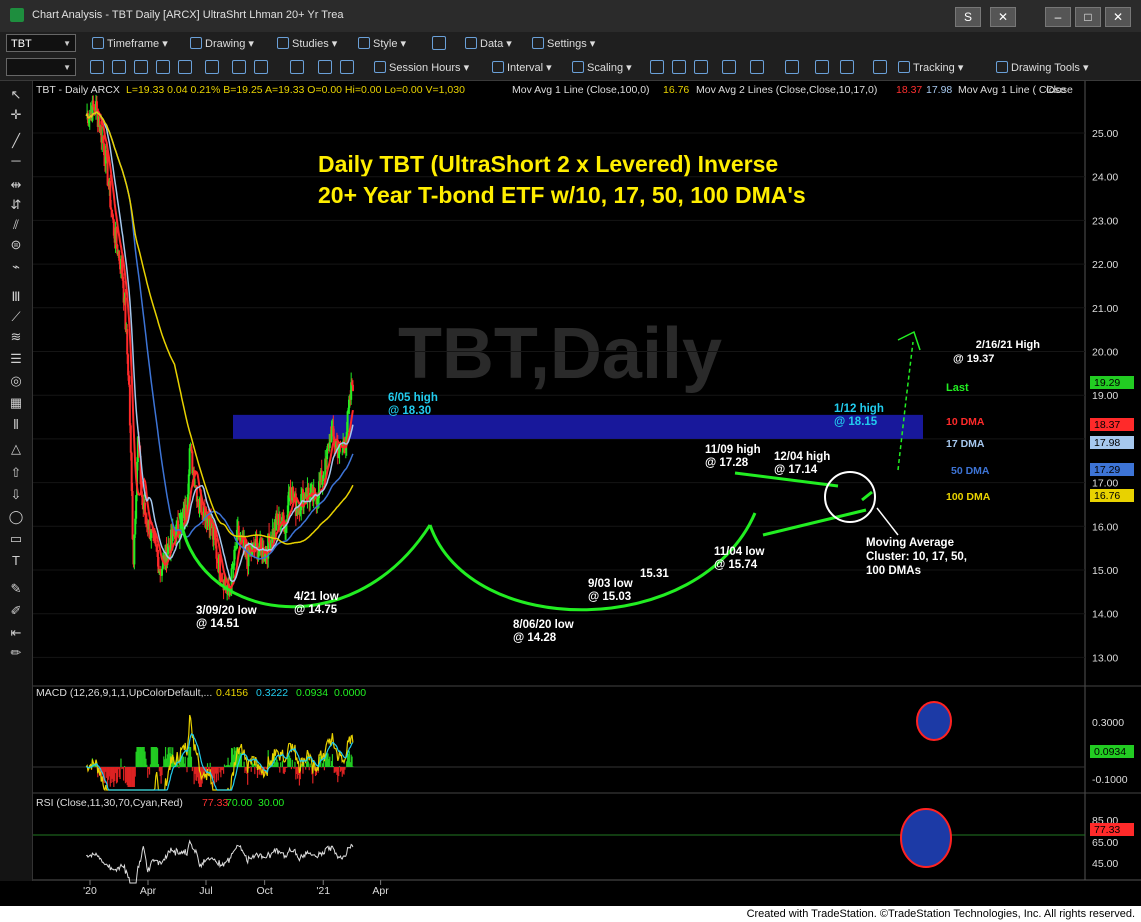  I want to click on line-icon, so click(729, 67).